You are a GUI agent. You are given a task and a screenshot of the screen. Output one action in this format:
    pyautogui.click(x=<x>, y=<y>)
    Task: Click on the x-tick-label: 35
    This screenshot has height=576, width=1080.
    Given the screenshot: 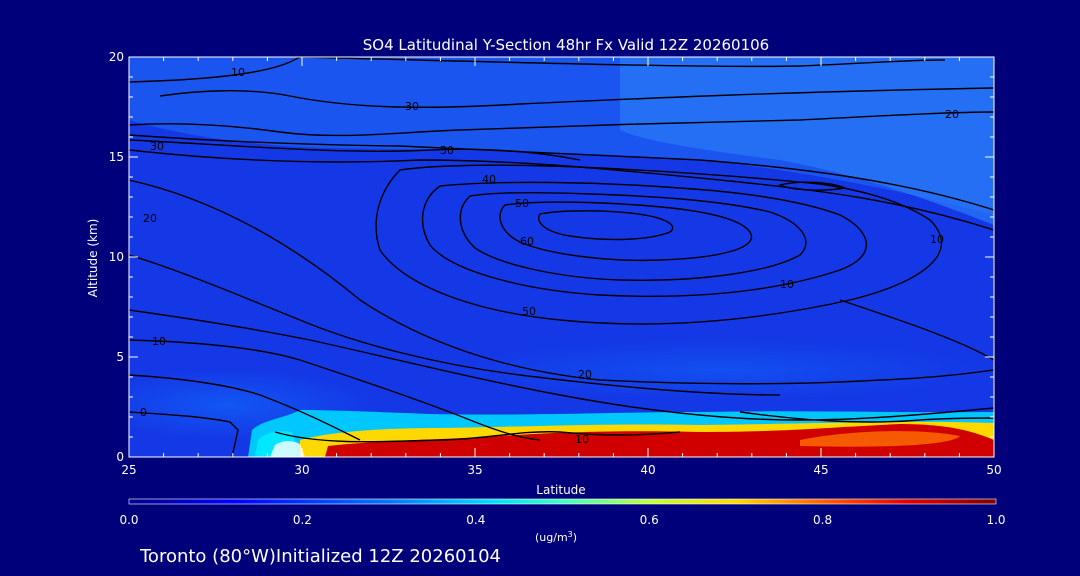 What is the action you would take?
    pyautogui.click(x=474, y=470)
    